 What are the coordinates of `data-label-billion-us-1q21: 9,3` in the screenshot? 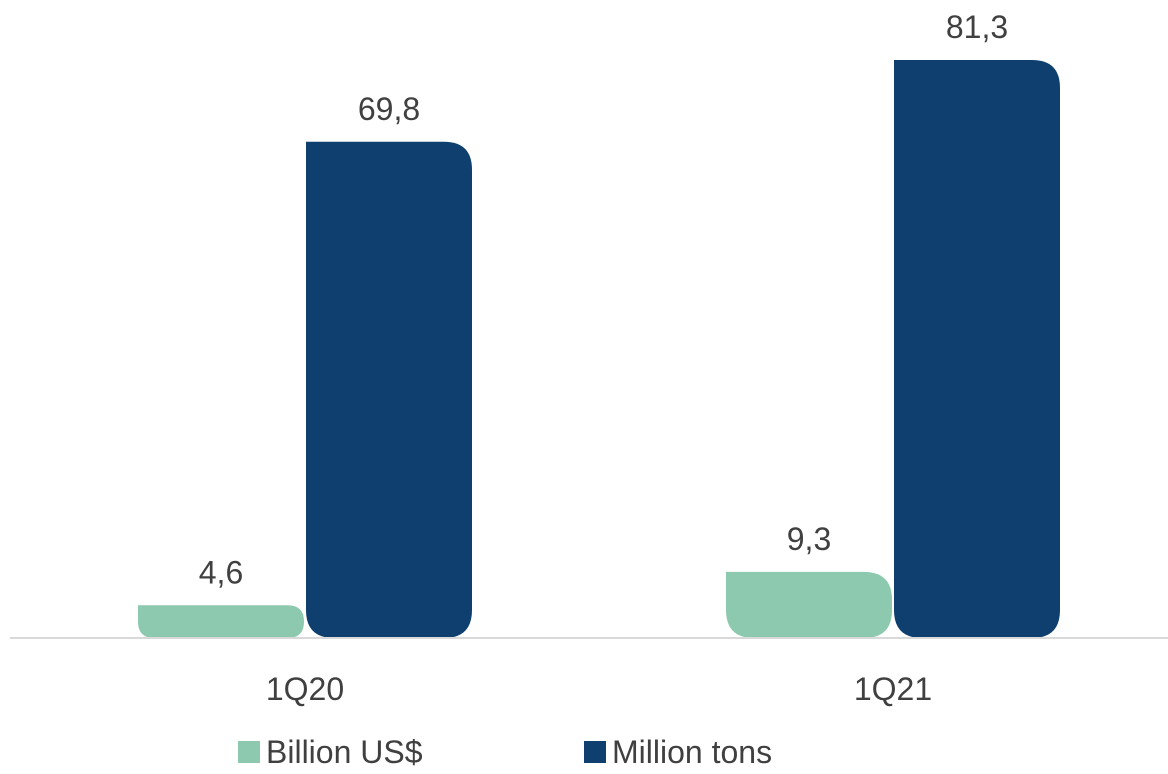 It's located at (809, 539).